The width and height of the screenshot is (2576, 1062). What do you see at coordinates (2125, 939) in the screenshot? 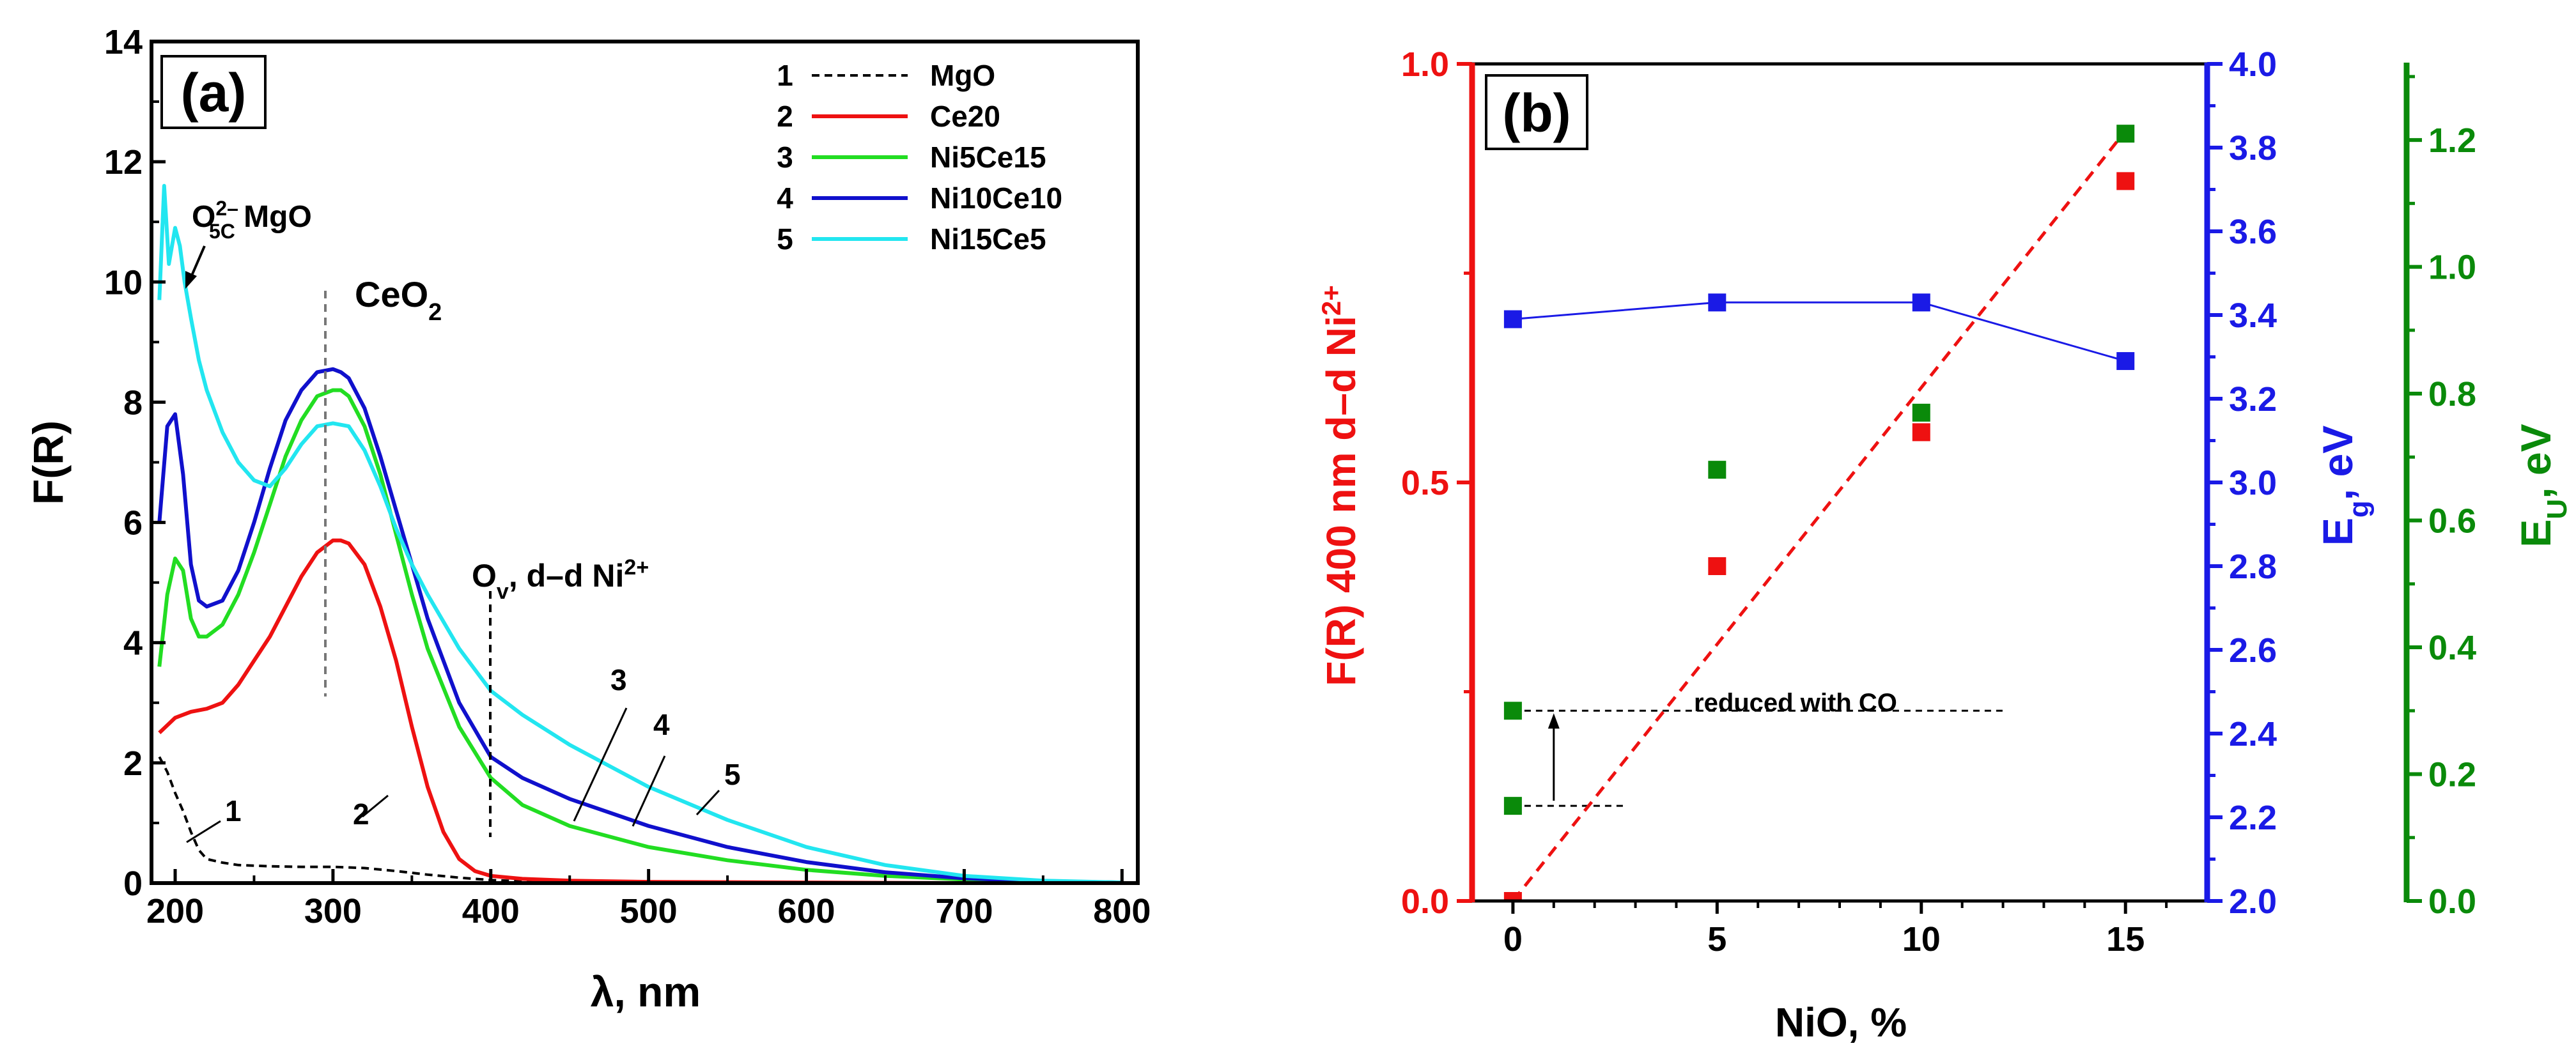
I see `x-tick-label: 15` at bounding box center [2125, 939].